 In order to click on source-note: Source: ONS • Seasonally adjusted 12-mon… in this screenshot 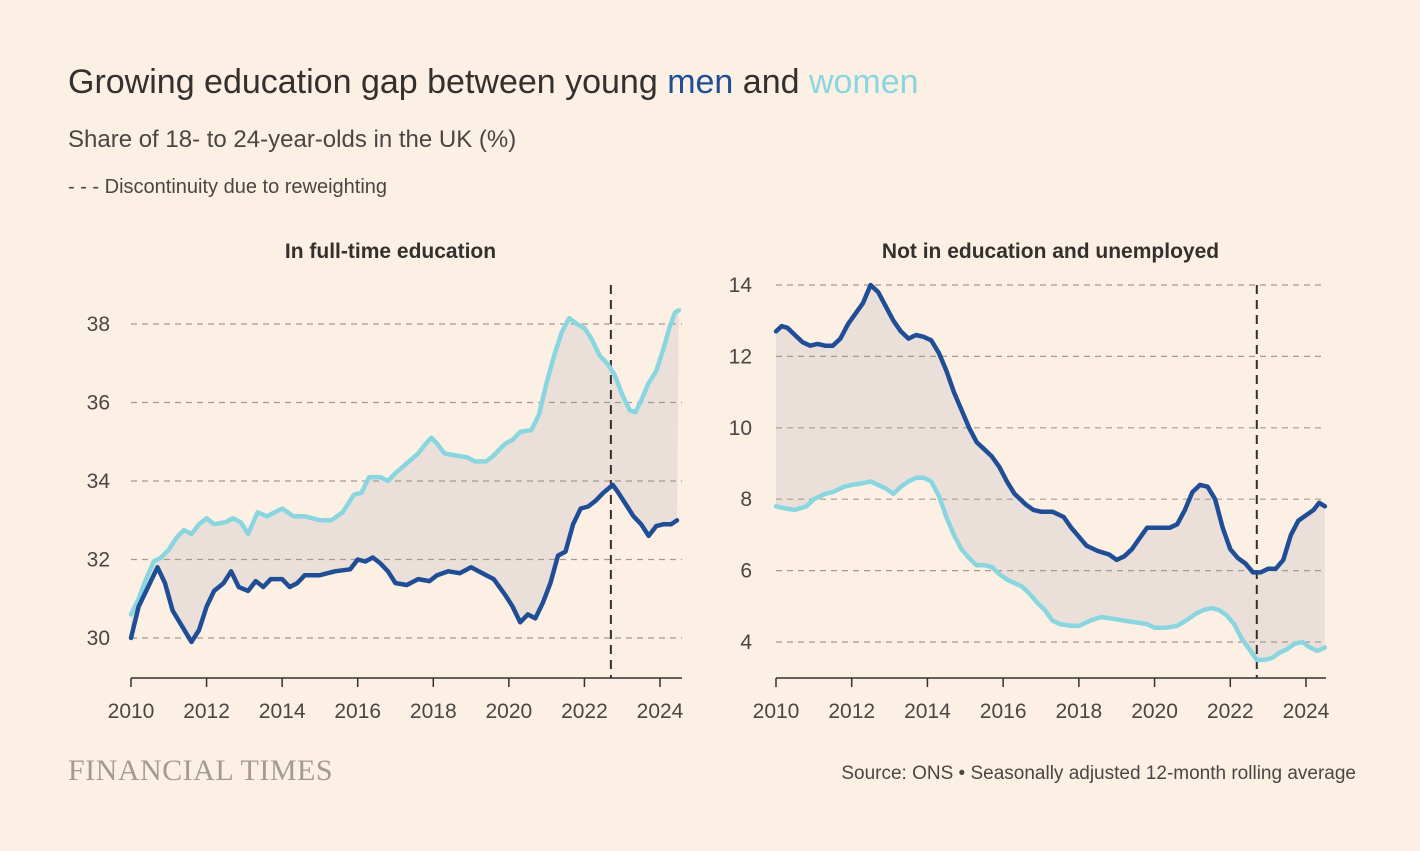, I will do `click(1098, 773)`.